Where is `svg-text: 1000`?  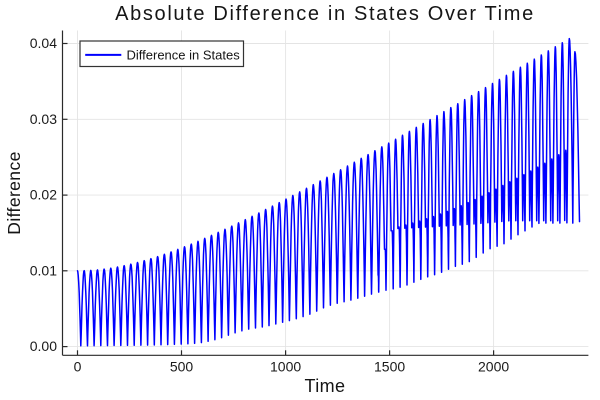 svg-text: 1000 is located at coordinates (285, 367).